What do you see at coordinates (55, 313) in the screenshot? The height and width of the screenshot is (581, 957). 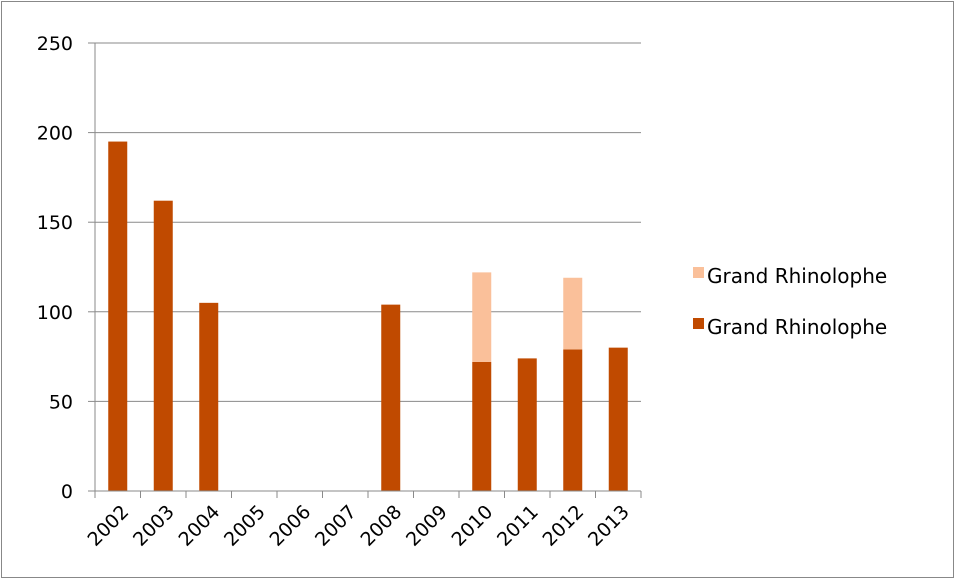 I see `y-tick-label: 100` at bounding box center [55, 313].